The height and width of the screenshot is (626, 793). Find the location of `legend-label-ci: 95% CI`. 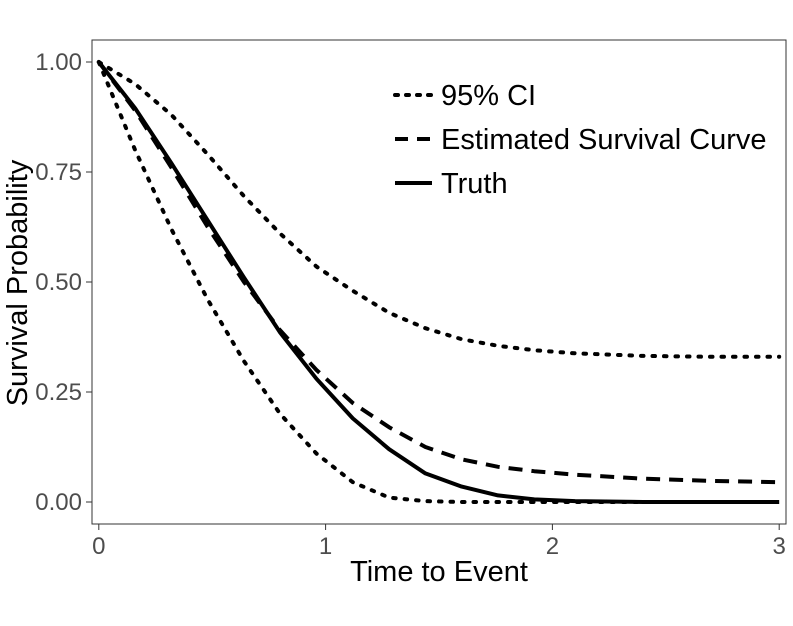

legend-label-ci: 95% CI is located at coordinates (488, 96).